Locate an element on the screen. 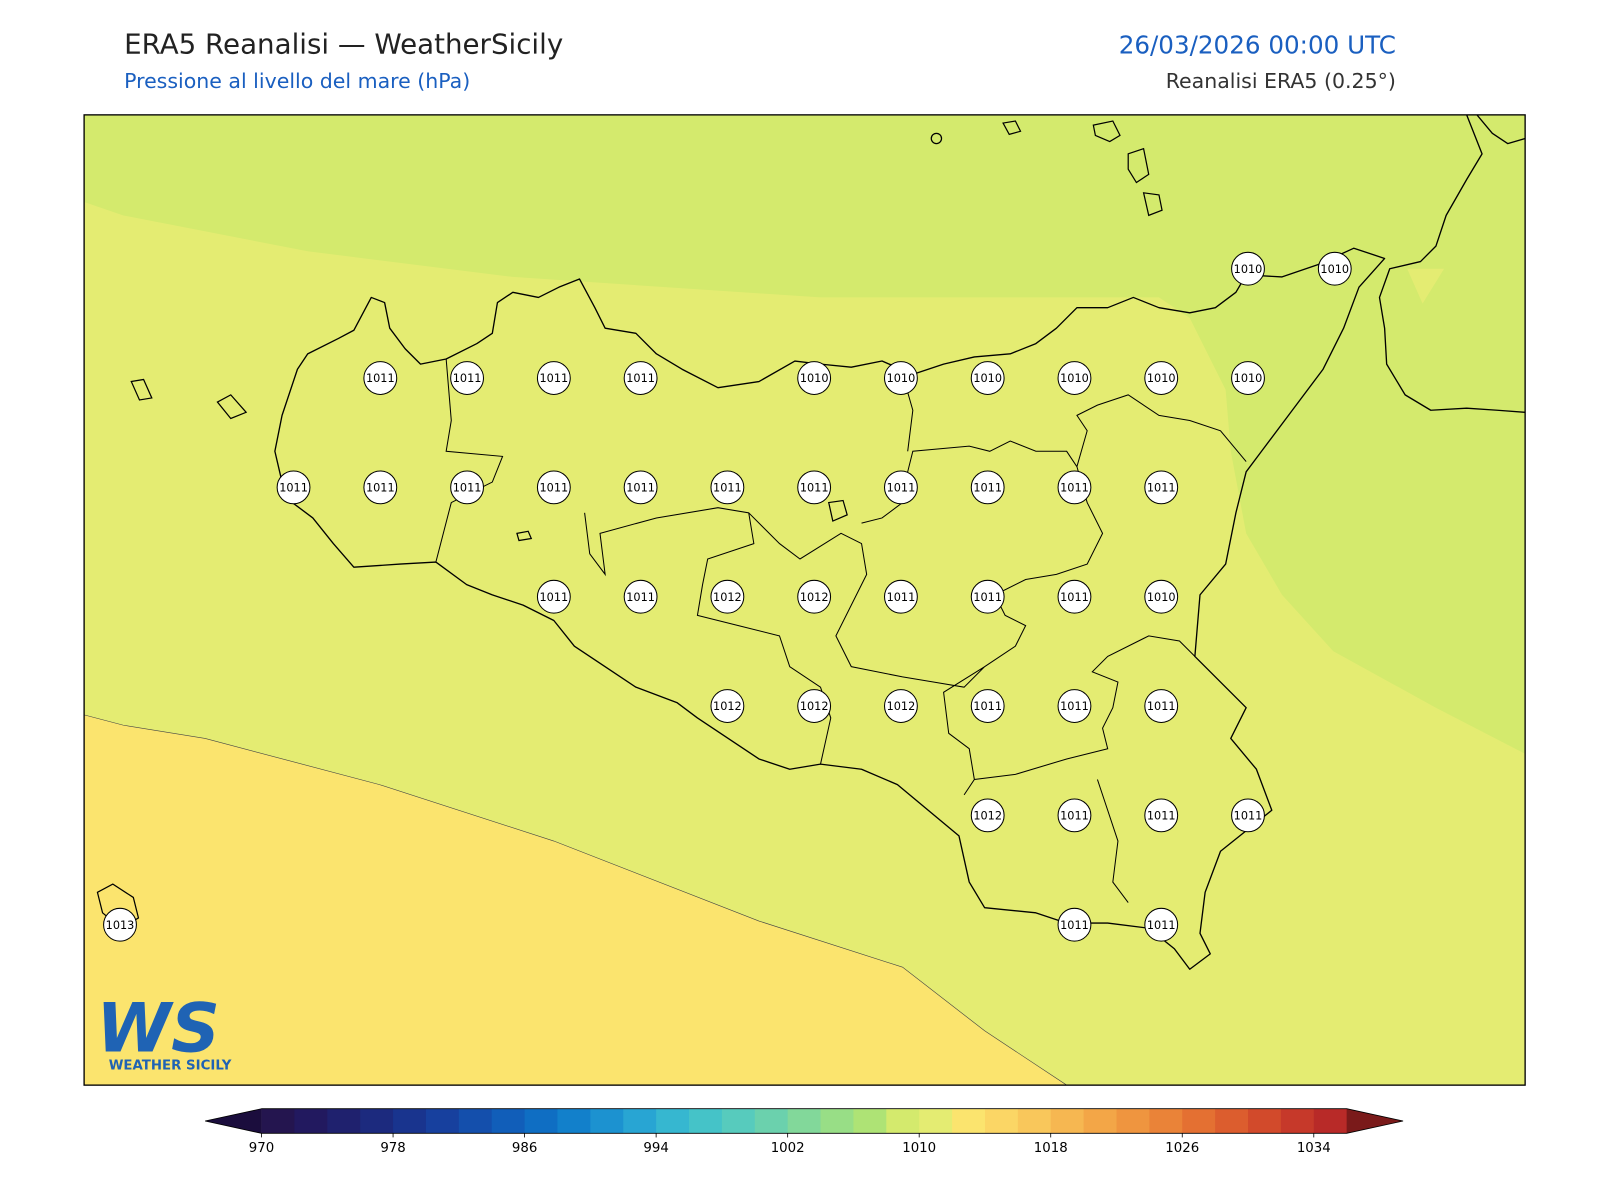 Image resolution: width=1600 pixels, height=1200 pixels. colorbar-extend-under is located at coordinates (233, 1121).